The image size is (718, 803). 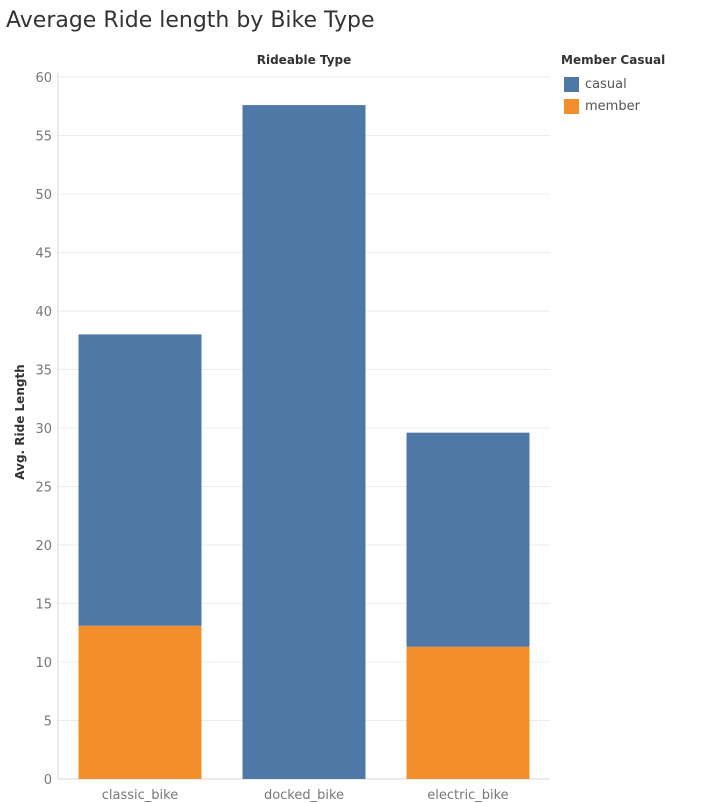 I want to click on y-tick-label-60: 60, so click(x=43, y=78).